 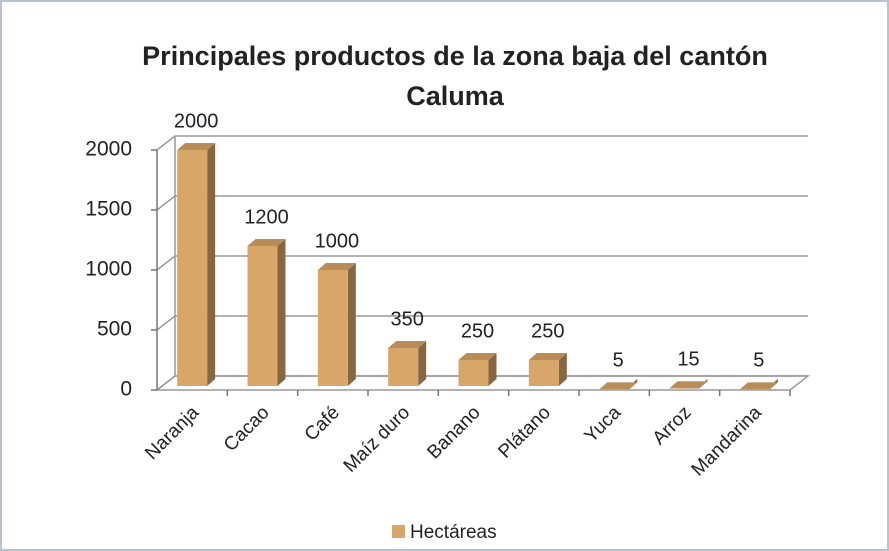 What do you see at coordinates (337, 241) in the screenshot?
I see `value-label: 1000` at bounding box center [337, 241].